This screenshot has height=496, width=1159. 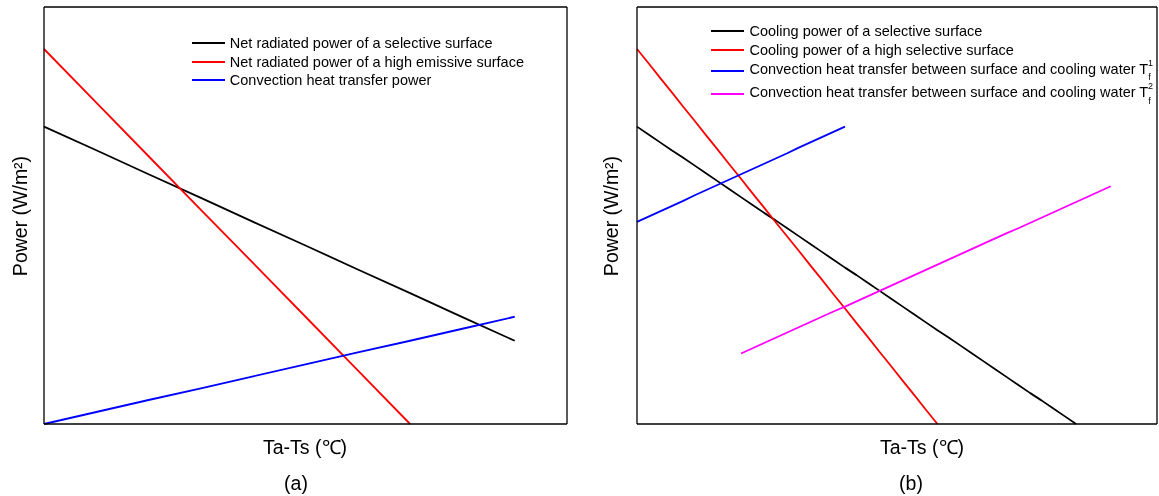 What do you see at coordinates (911, 483) in the screenshot?
I see `text: (b)` at bounding box center [911, 483].